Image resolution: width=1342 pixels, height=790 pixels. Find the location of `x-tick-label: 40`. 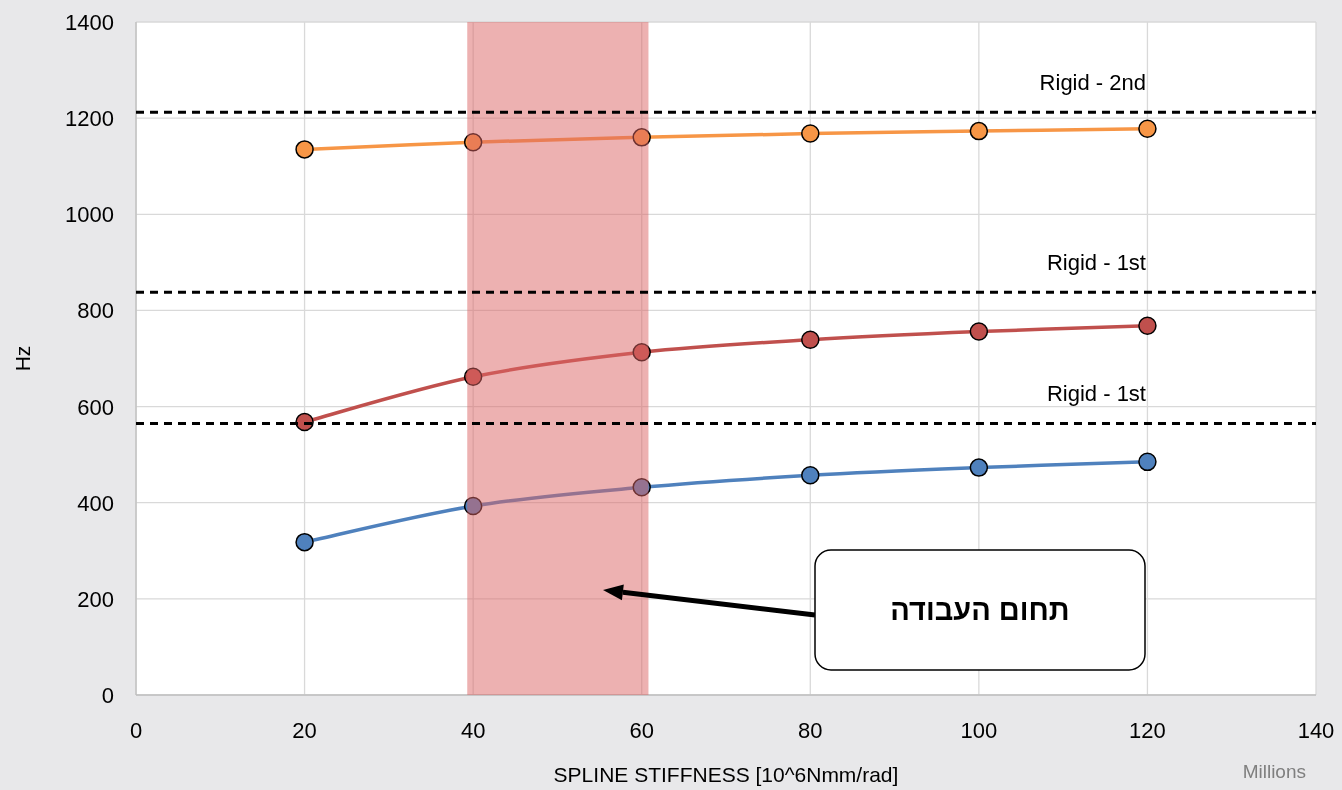

x-tick-label: 40 is located at coordinates (473, 730).